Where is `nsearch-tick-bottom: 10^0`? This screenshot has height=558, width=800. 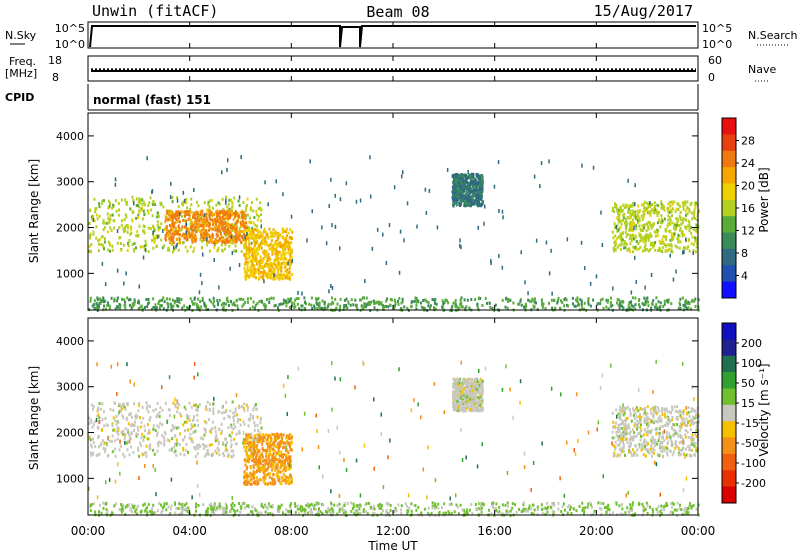
nsearch-tick-bottom: 10^0 is located at coordinates (717, 44).